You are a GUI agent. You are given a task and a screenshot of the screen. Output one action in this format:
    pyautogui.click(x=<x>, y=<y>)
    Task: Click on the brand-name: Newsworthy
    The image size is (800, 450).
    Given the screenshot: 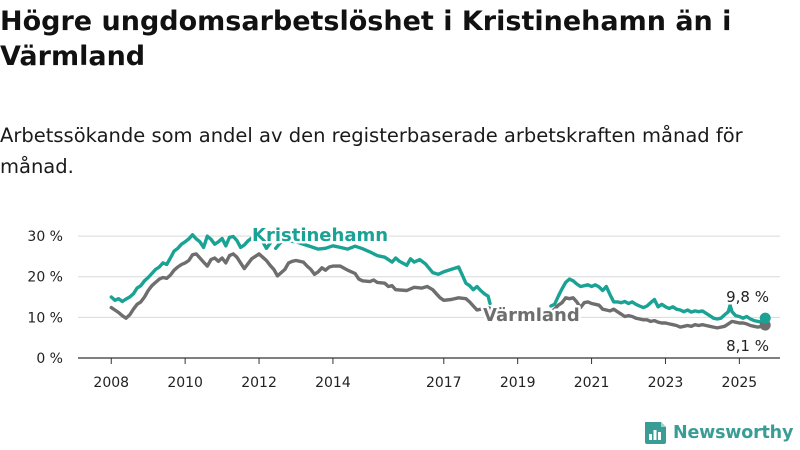 What is the action you would take?
    pyautogui.click(x=733, y=433)
    